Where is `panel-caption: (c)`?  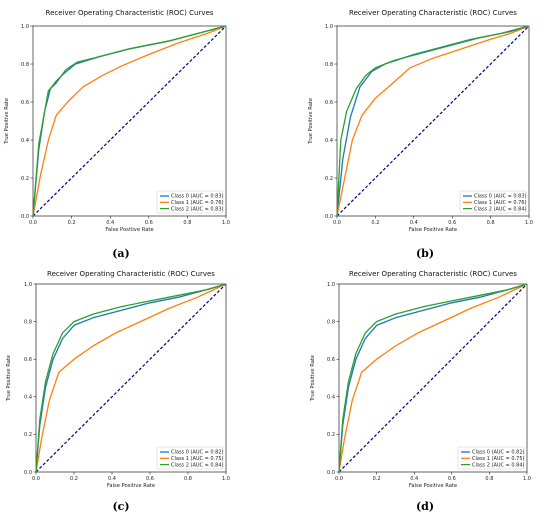
panel-caption: (c) is located at coordinates (120, 506).